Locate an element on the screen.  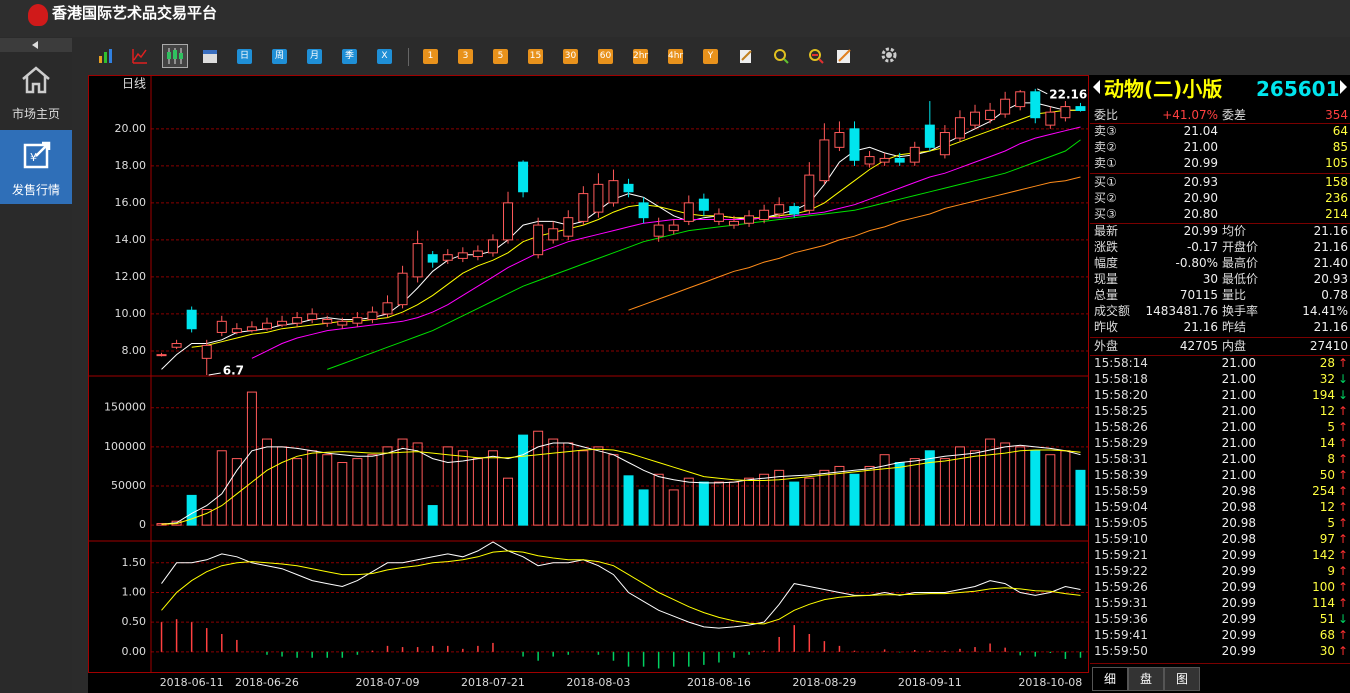
interval-button: 2hr is located at coordinates (640, 56).